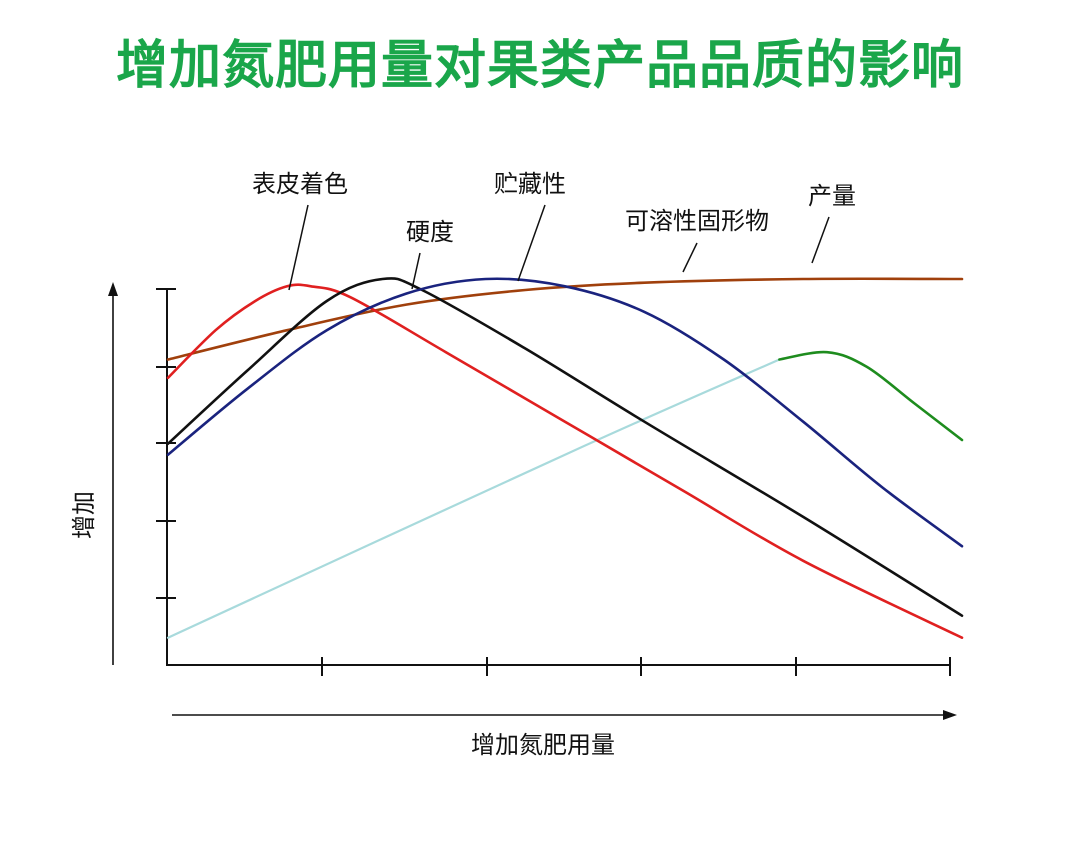 This screenshot has height=842, width=1080. Describe the element at coordinates (531, 243) in the screenshot. I see `label-storage-leader` at that location.